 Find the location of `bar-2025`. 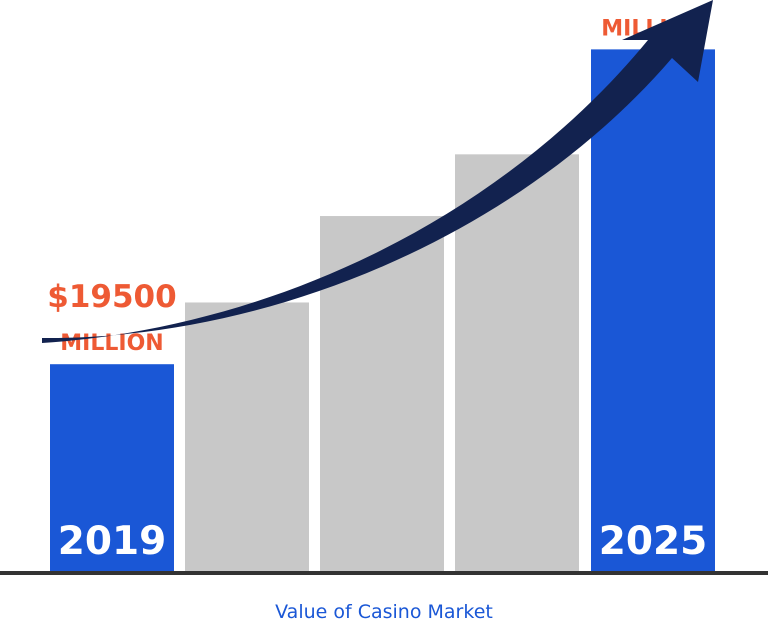

bar-2025 is located at coordinates (653, 310).